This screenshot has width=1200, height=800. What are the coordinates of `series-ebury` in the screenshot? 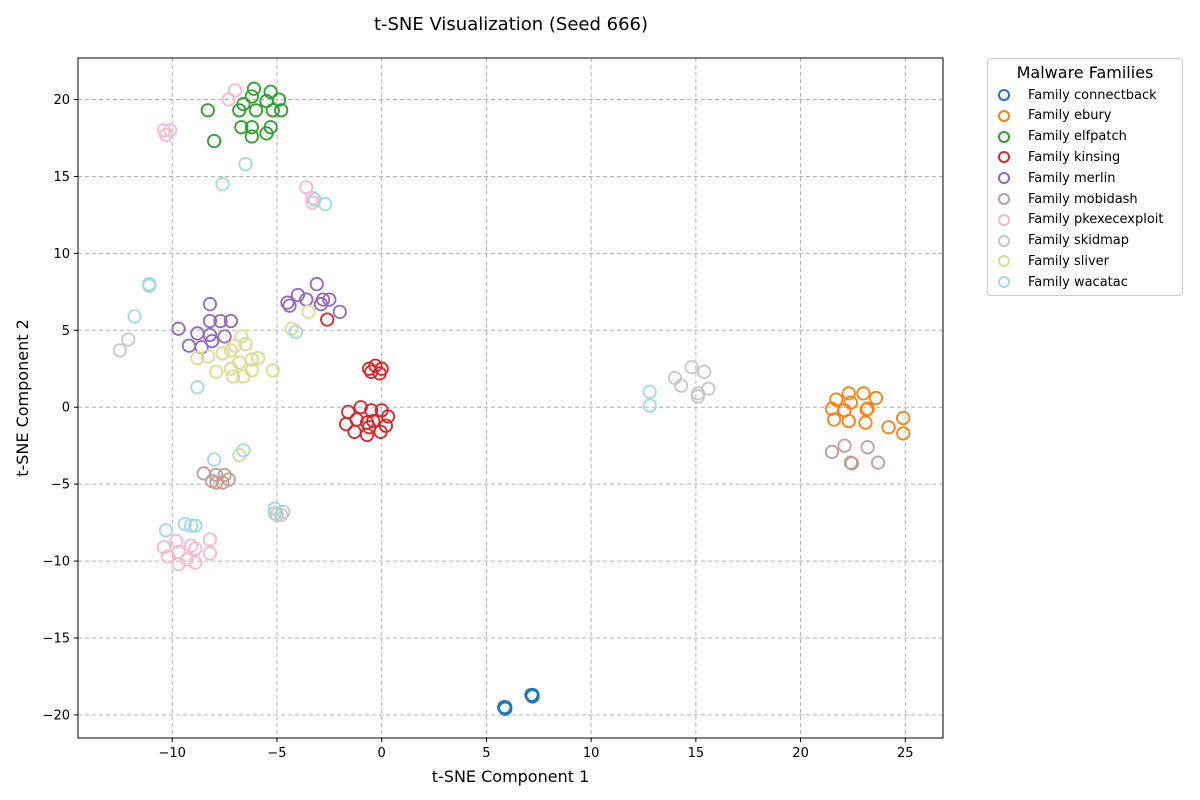 It's located at (867, 413).